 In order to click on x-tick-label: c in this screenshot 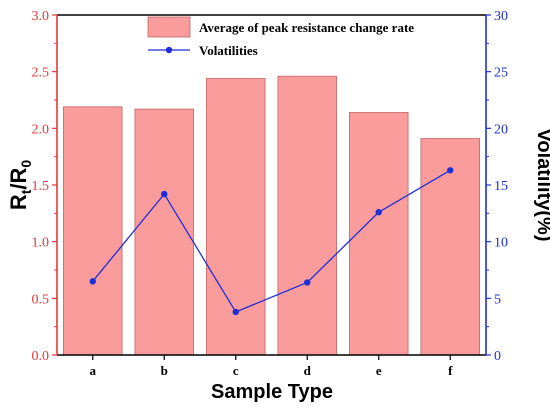, I will do `click(236, 370)`.